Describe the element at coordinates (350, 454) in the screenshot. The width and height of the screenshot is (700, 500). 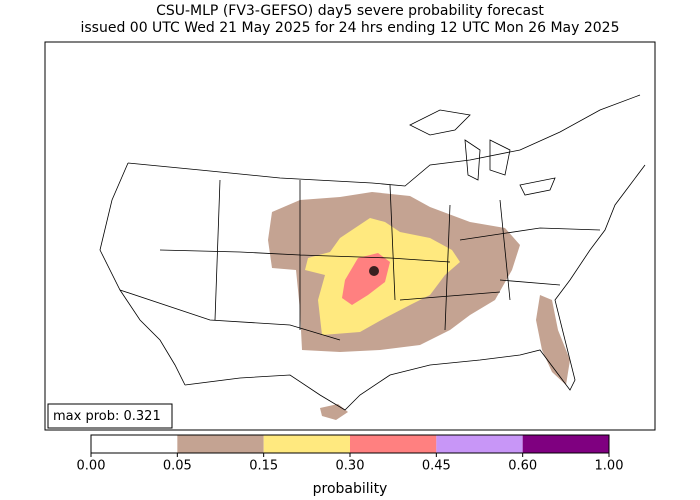
I see `colorbar: 0.00 0.05 0.15 0.30 0.45 0.60 1.00` at that location.